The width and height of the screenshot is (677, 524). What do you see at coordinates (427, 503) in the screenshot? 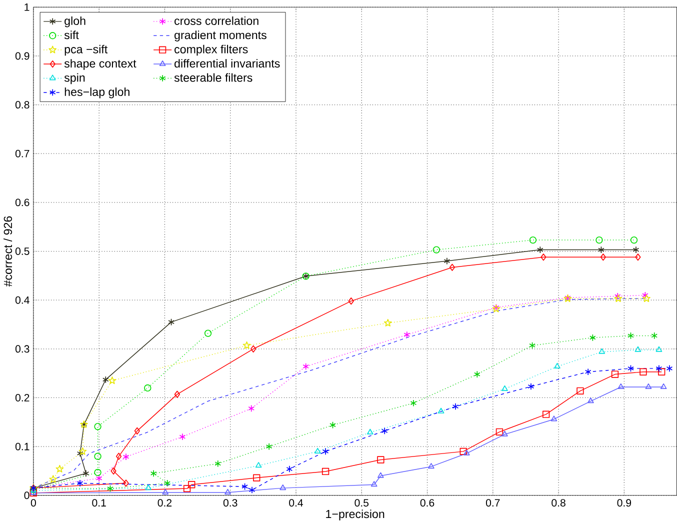
I see `x-tick-label: 0.6` at bounding box center [427, 503].